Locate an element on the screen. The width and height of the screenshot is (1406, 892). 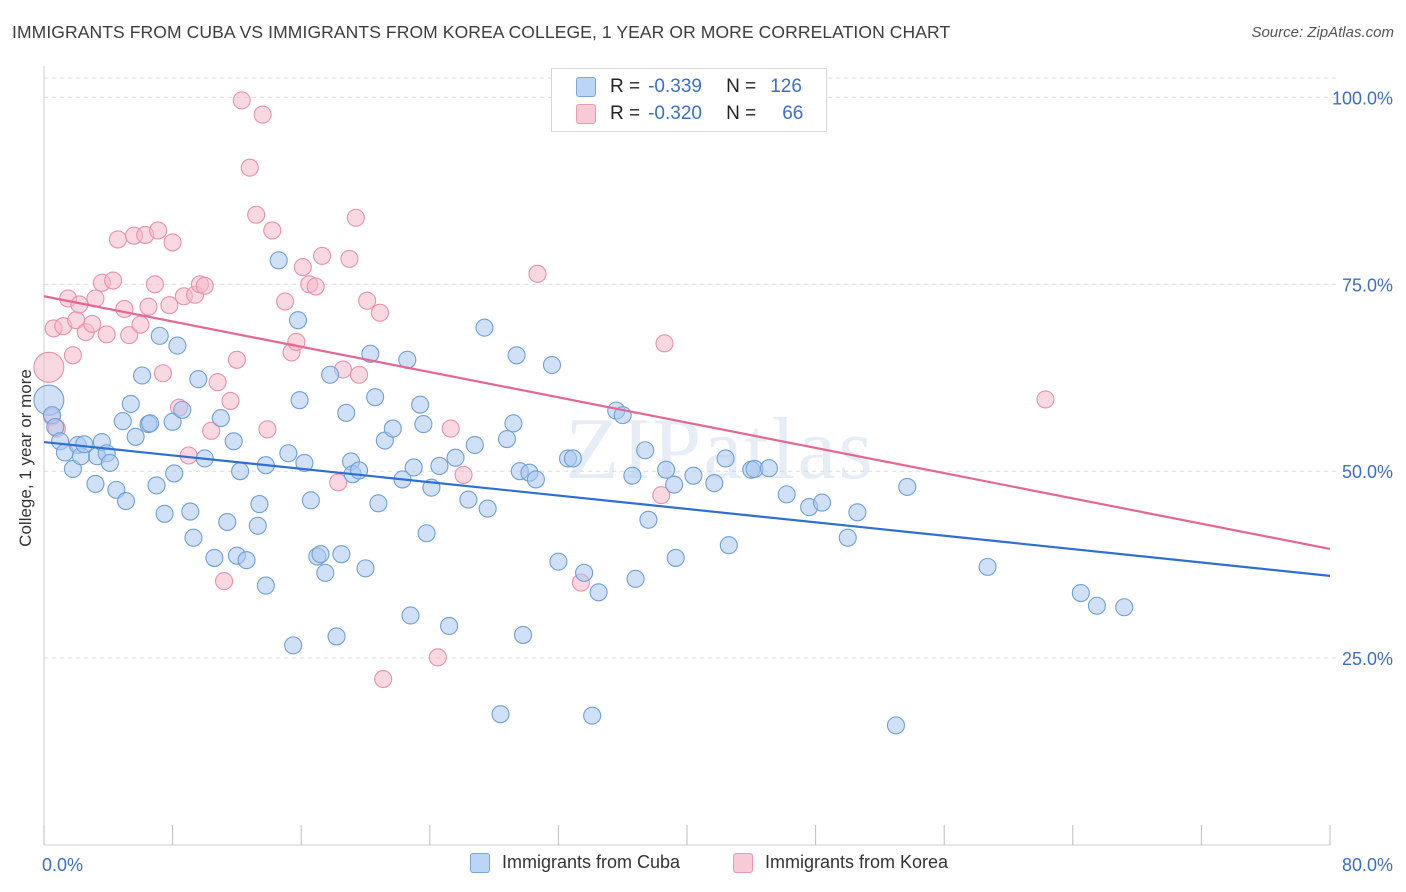
cuba-r-label: R = is located at coordinates (625, 86).